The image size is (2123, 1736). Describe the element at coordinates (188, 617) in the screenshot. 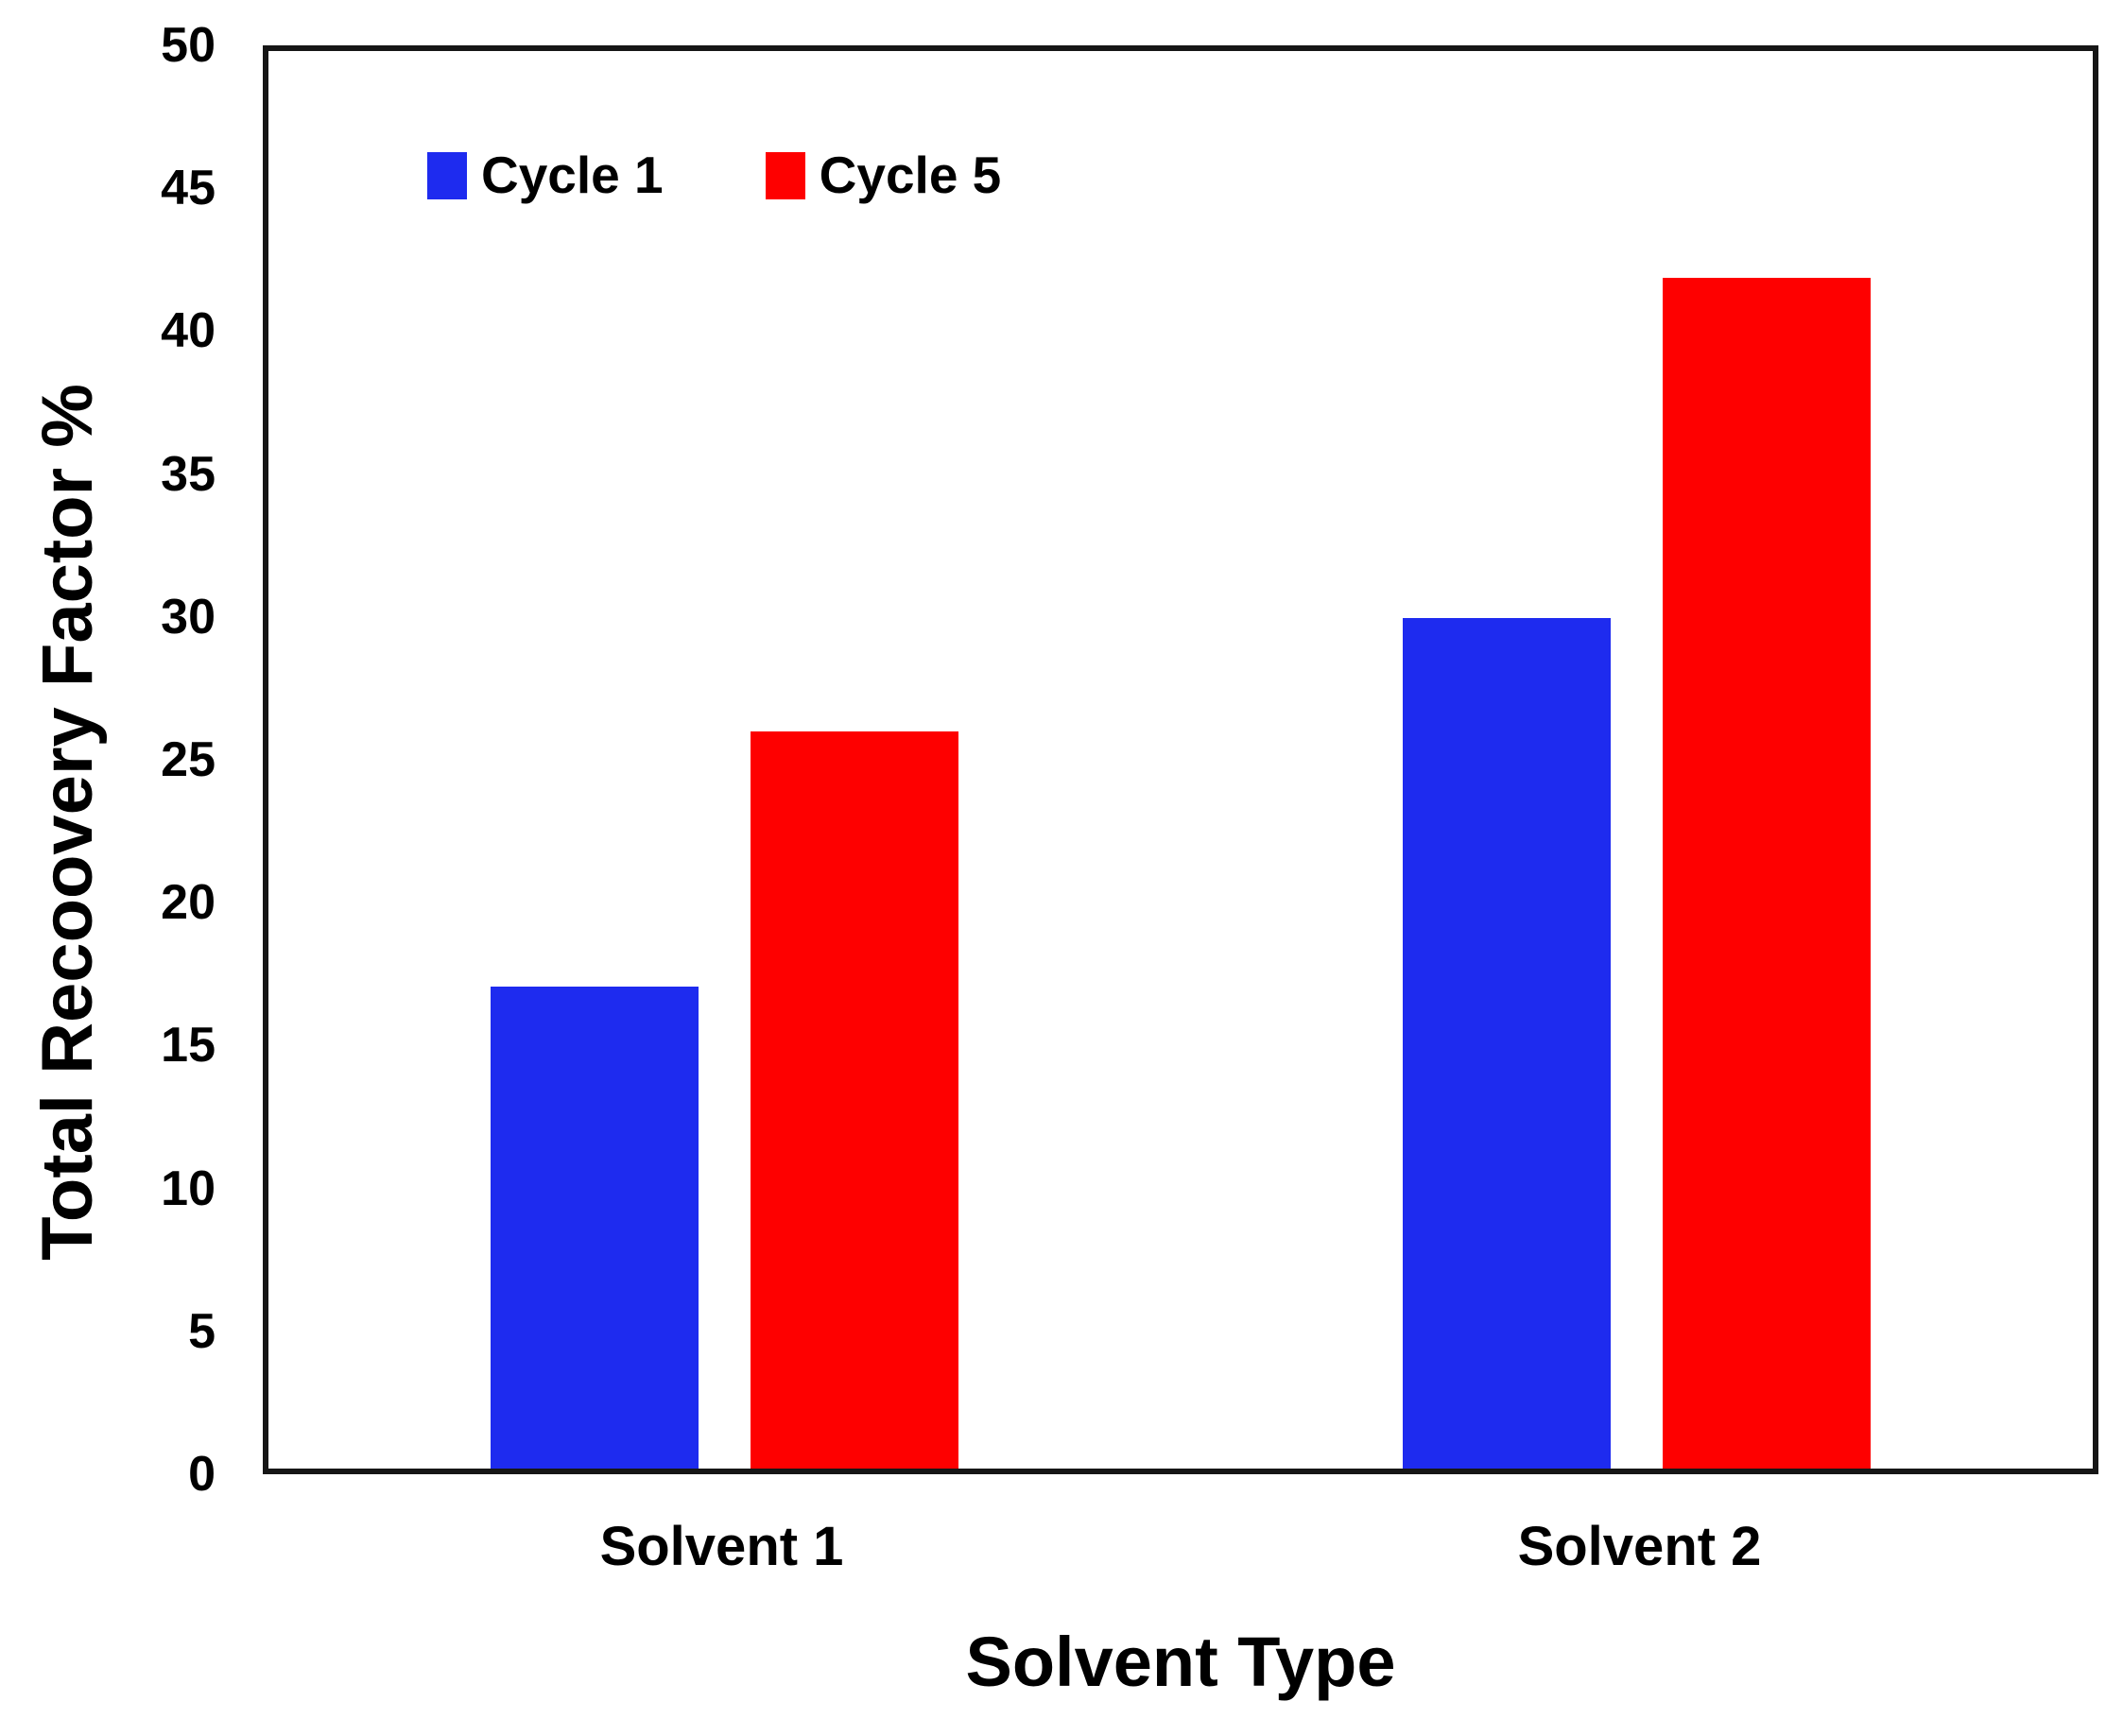

I see `y-tick-label: 30` at that location.